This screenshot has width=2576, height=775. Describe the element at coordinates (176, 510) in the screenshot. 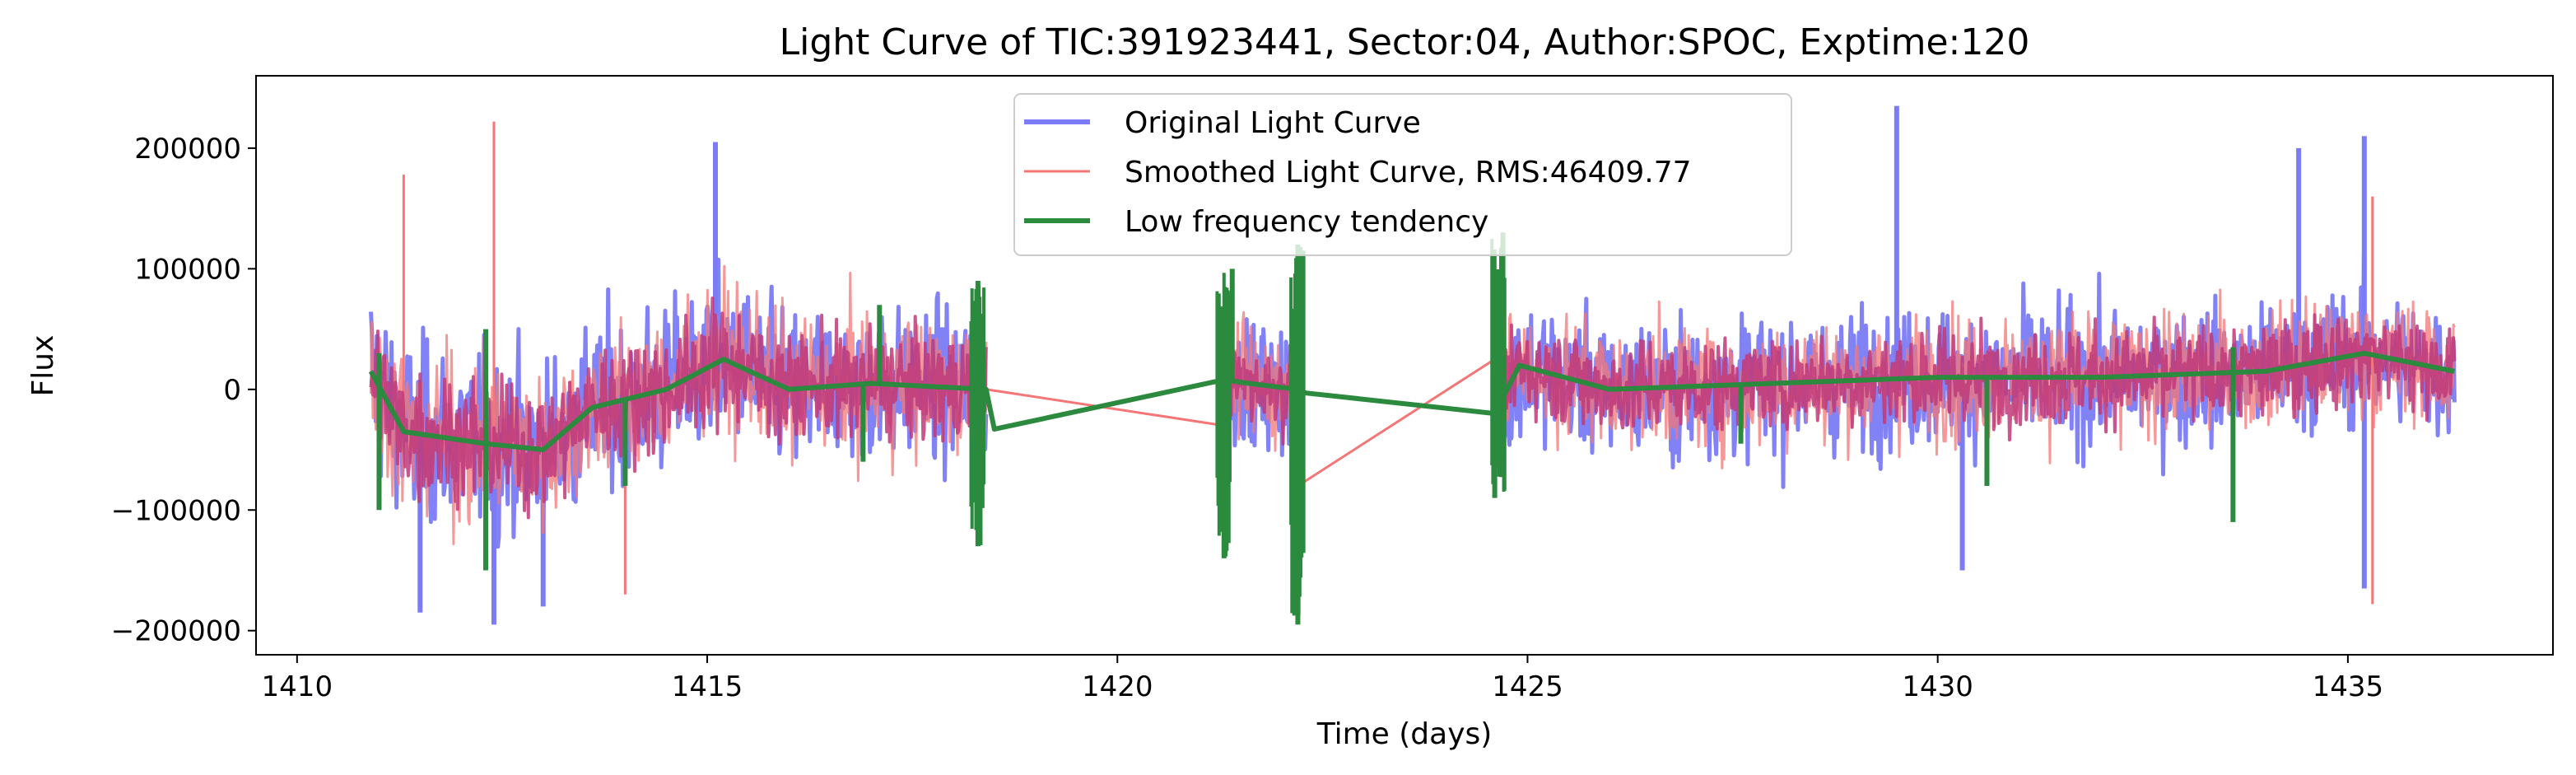

I see `y-tick-label: −100000` at that location.